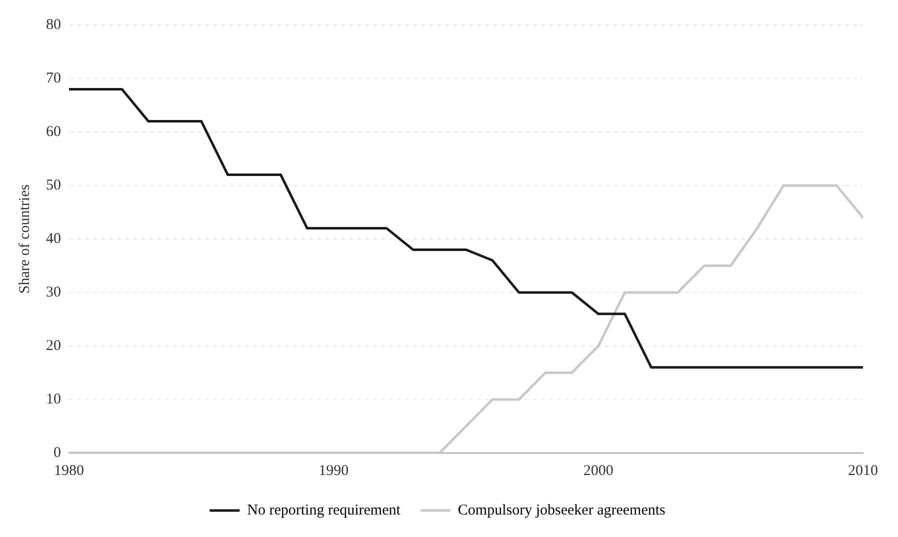  I want to click on y-tick-label: 50, so click(53, 185).